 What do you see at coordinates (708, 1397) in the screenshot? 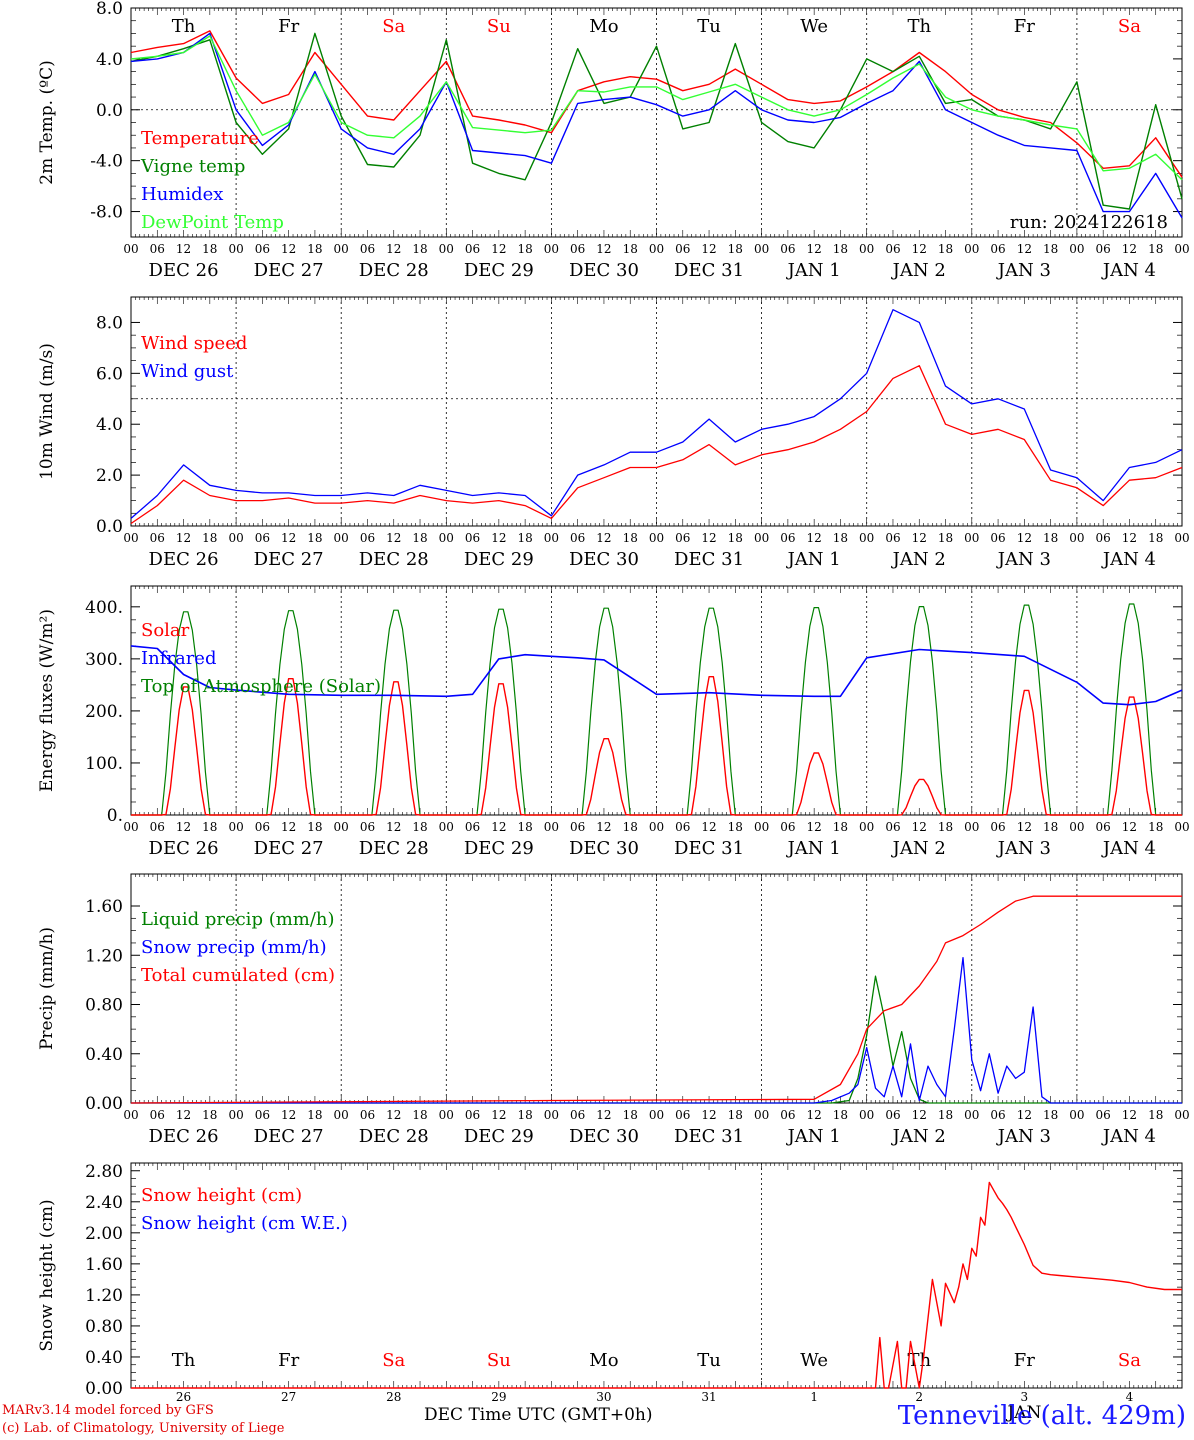
I see `day-number-label: 31` at bounding box center [708, 1397].